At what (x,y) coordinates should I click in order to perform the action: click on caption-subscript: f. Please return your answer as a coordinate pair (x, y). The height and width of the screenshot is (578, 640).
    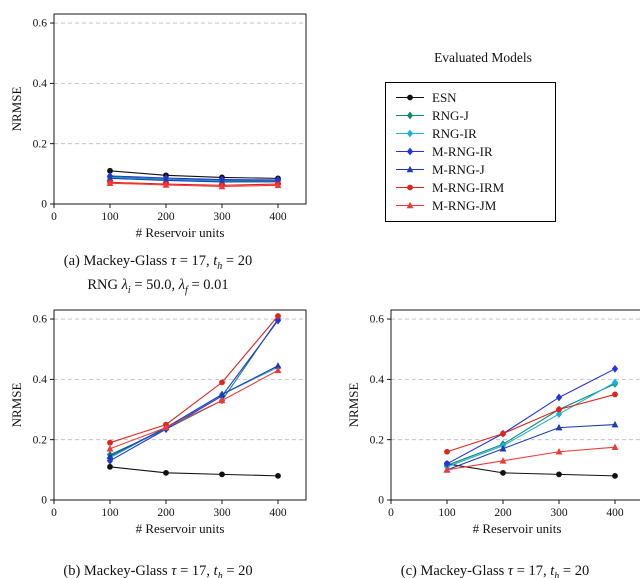
    Looking at the image, I should click on (186, 290).